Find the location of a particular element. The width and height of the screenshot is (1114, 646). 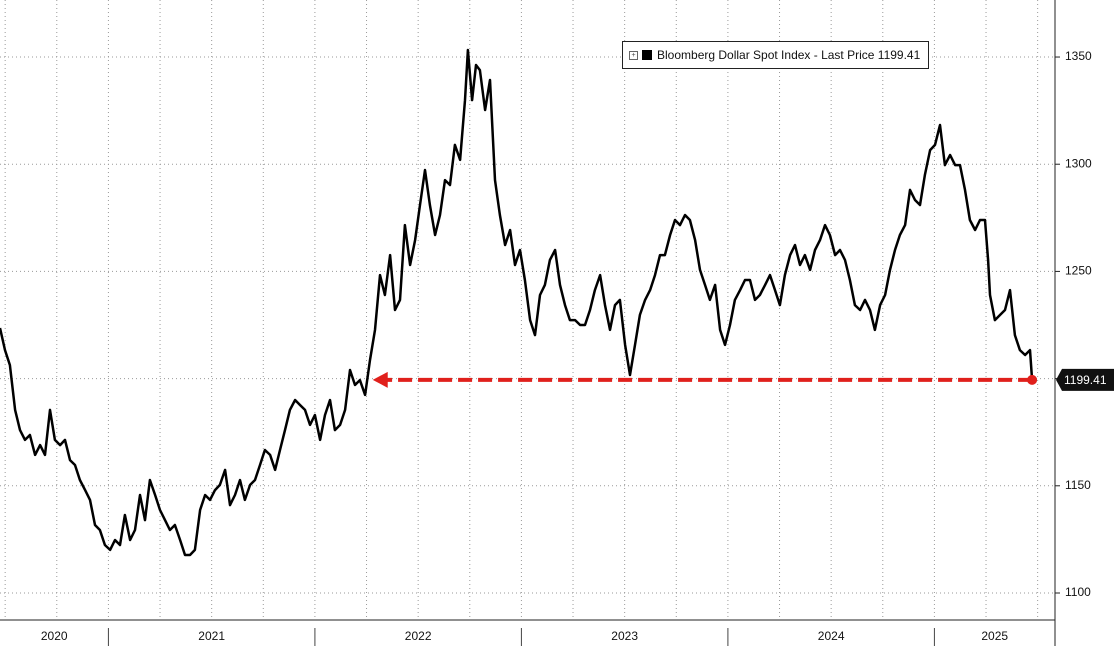

y-tick-label: 1250 is located at coordinates (1078, 271).